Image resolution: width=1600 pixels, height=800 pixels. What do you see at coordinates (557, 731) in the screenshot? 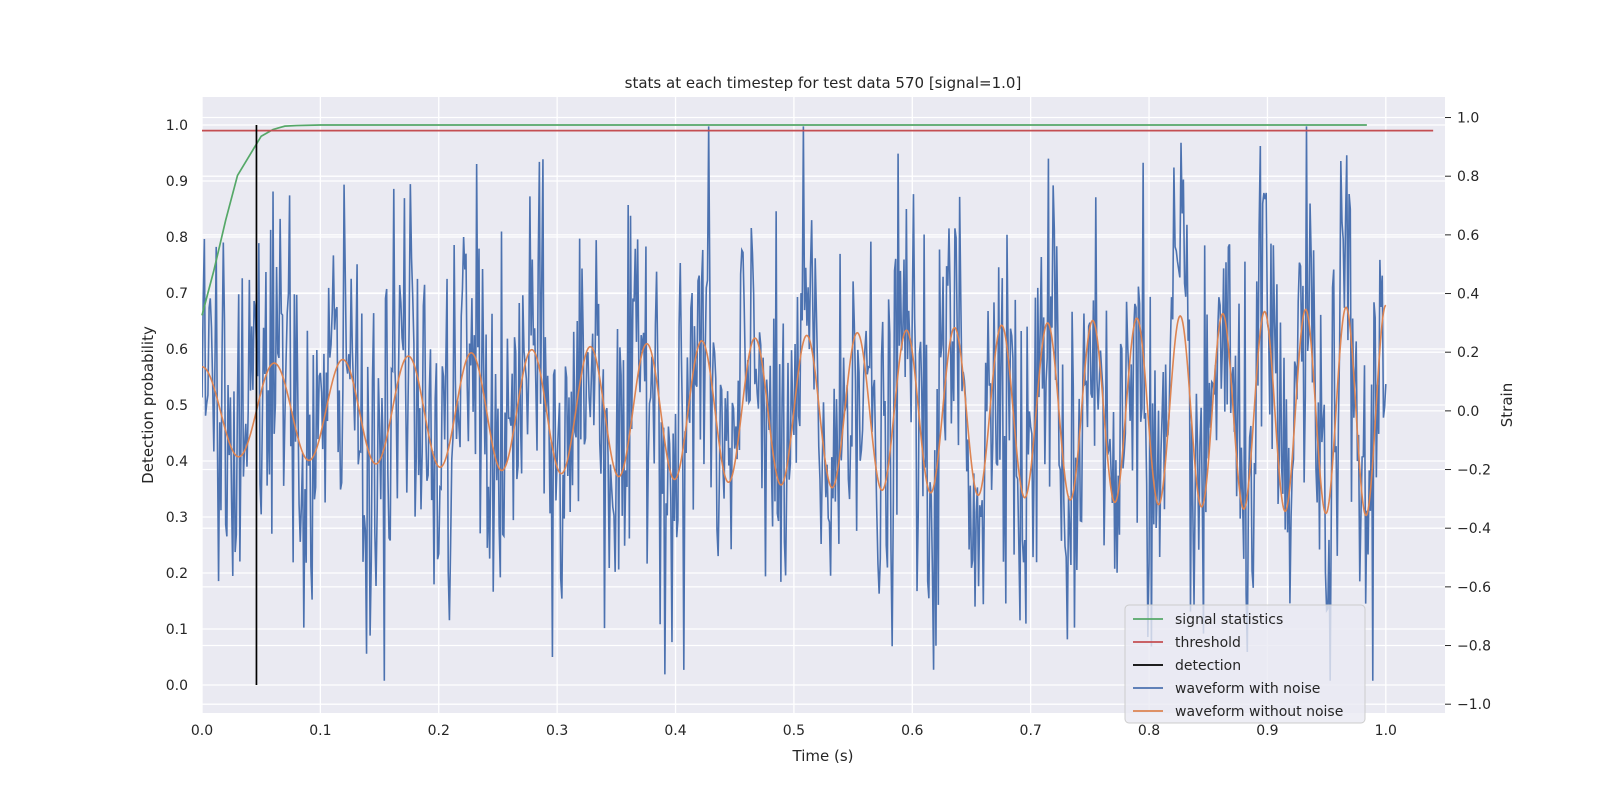
I see `x-tick-label: 0.3` at bounding box center [557, 731].